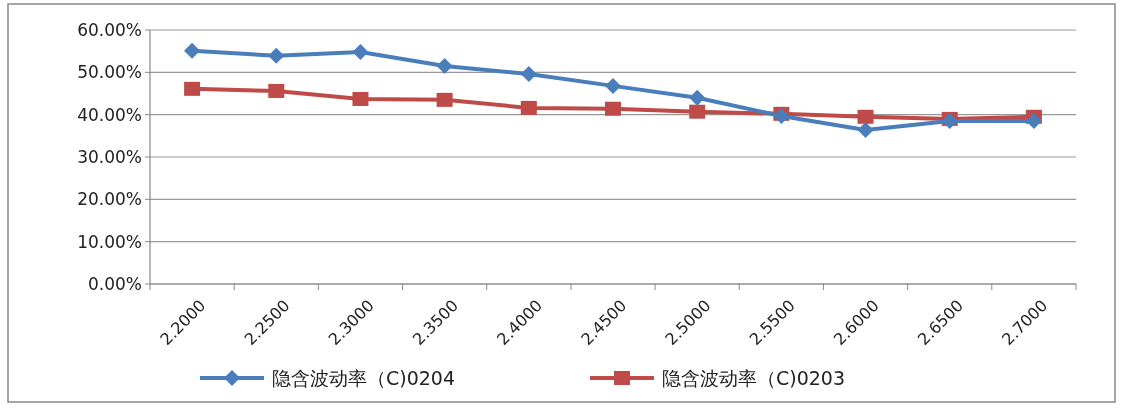 Image resolution: width=1121 pixels, height=408 pixels. Describe the element at coordinates (109, 72) in the screenshot. I see `y-tick-label: 50.00%` at that location.